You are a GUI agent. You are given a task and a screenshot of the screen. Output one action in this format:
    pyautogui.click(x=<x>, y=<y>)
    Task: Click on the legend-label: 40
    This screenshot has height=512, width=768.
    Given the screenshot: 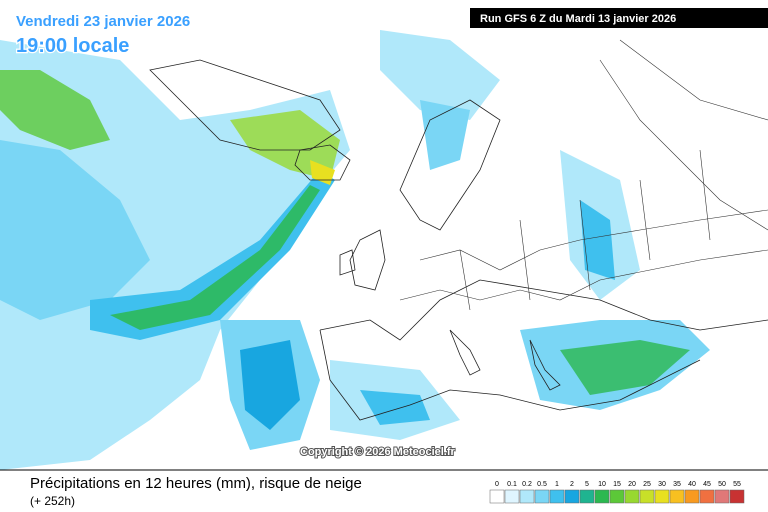 What is the action you would take?
    pyautogui.click(x=692, y=484)
    